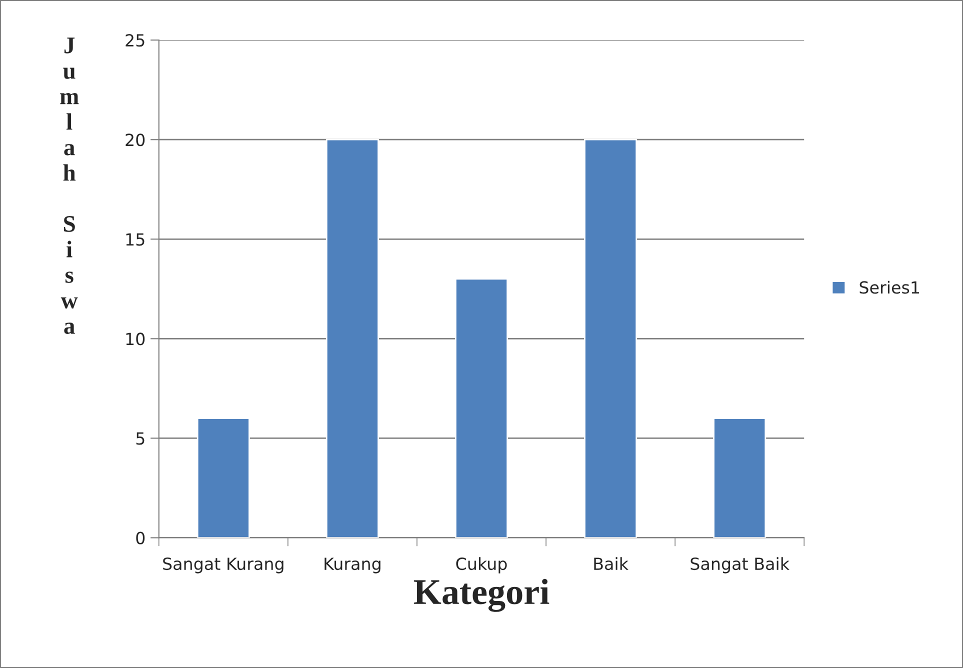  Describe the element at coordinates (352, 566) in the screenshot. I see `x-tick-label: Kurang` at that location.